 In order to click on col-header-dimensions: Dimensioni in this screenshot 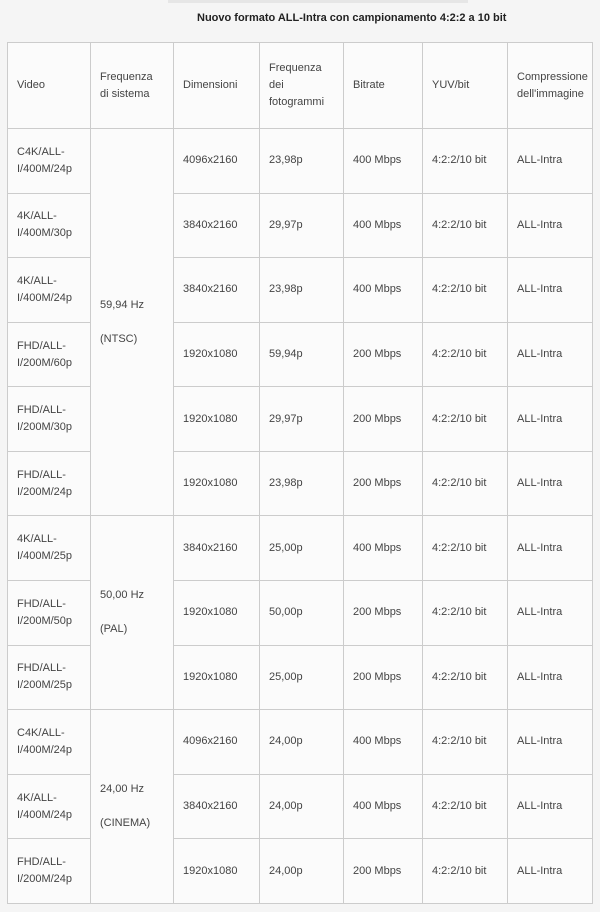, I will do `click(216, 85)`.